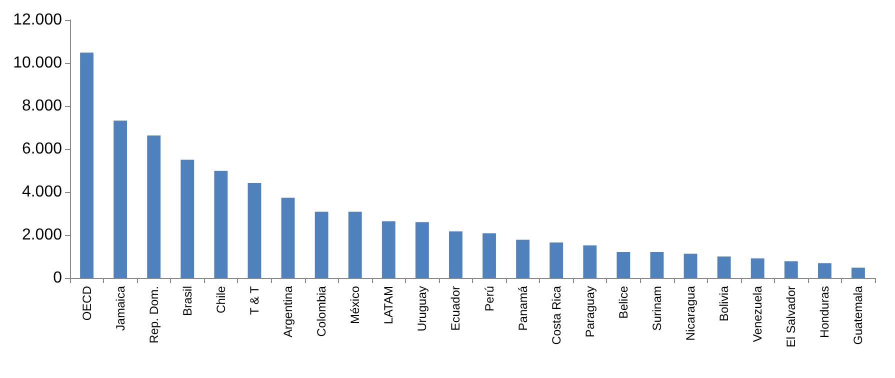 The image size is (895, 378). I want to click on y-tick-label: 2.000, so click(42, 235).